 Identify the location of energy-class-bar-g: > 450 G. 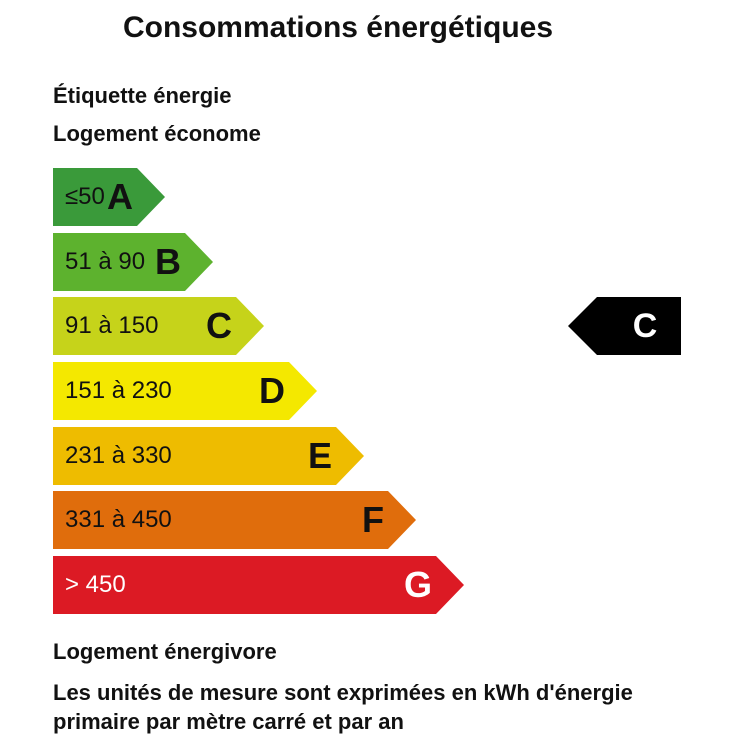
(258, 585).